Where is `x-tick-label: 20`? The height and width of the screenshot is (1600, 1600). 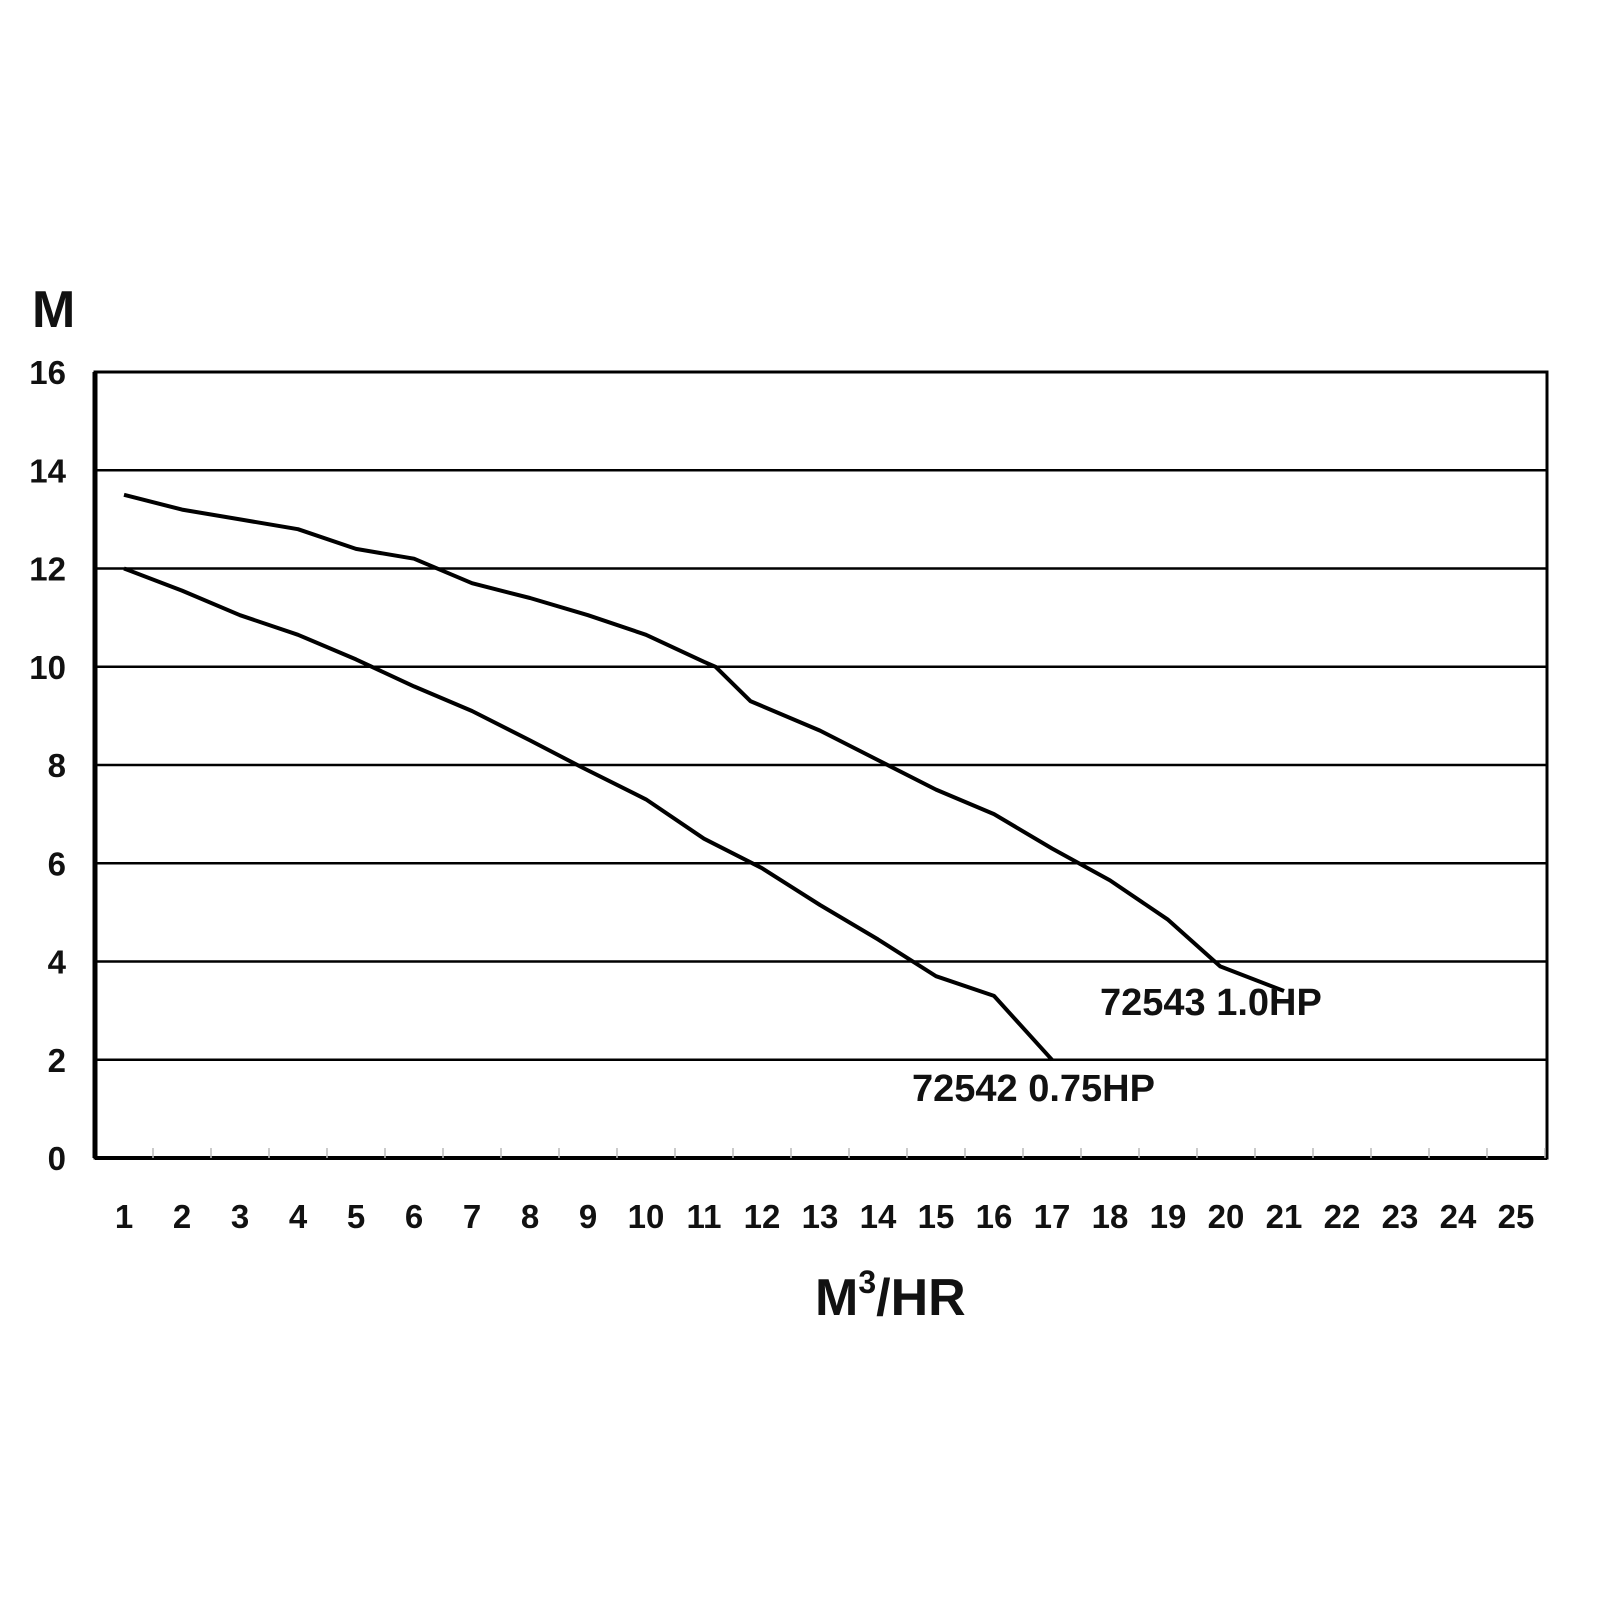 x-tick-label: 20 is located at coordinates (1226, 1216).